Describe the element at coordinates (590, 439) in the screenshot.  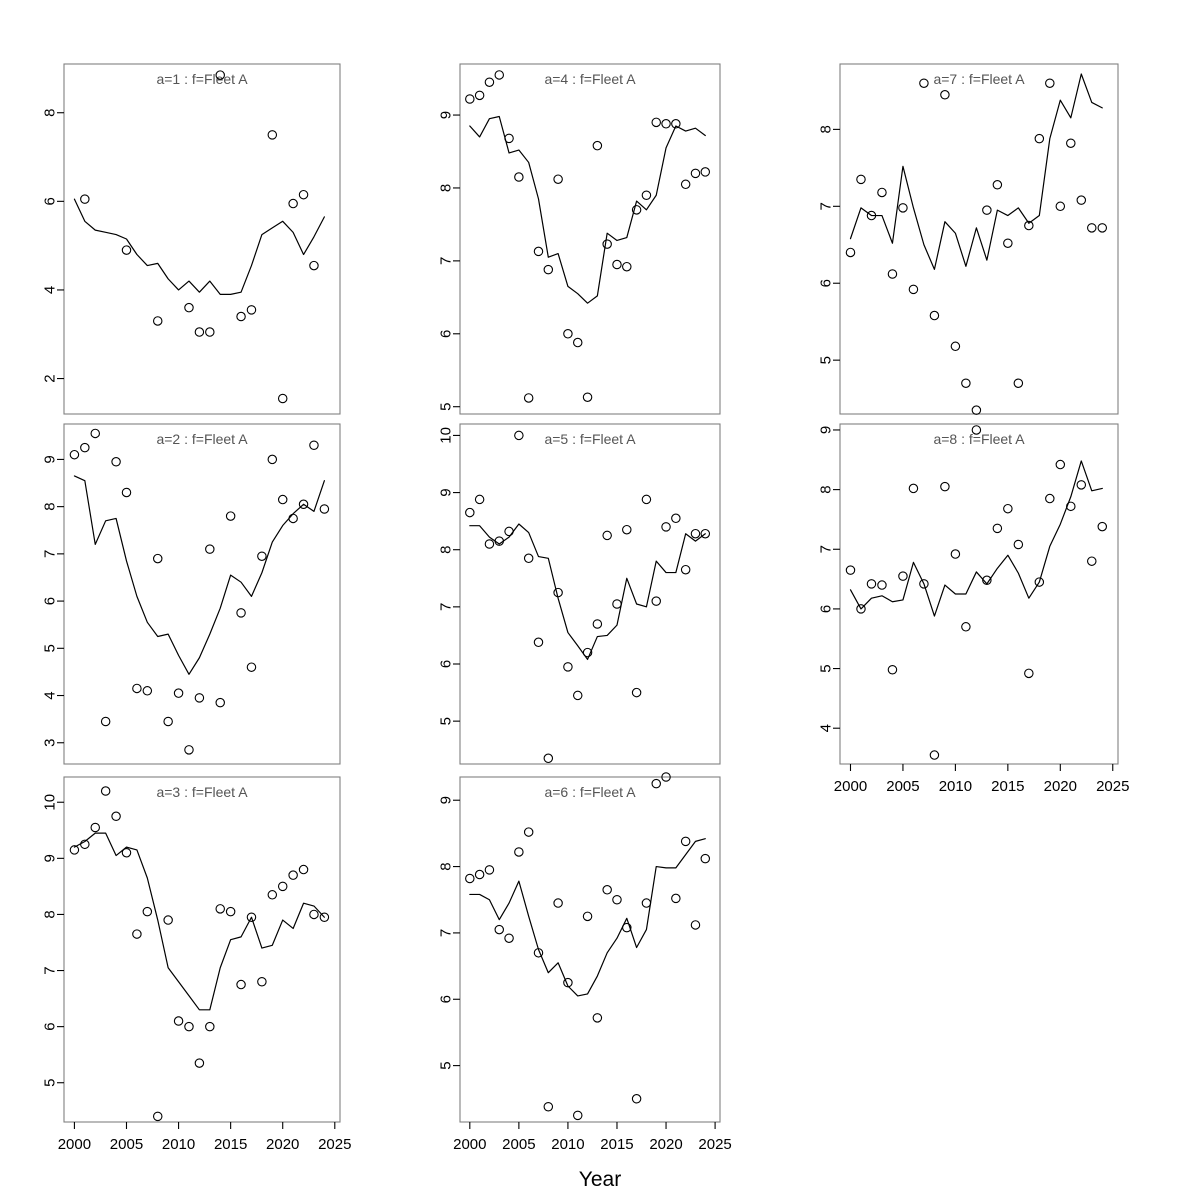
I see `panel-title: a=5 : f=Fleet A` at that location.